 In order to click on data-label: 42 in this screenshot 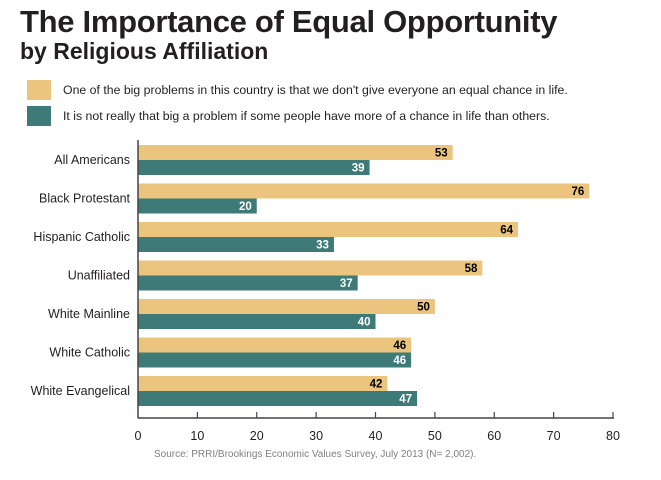, I will do `click(376, 385)`.